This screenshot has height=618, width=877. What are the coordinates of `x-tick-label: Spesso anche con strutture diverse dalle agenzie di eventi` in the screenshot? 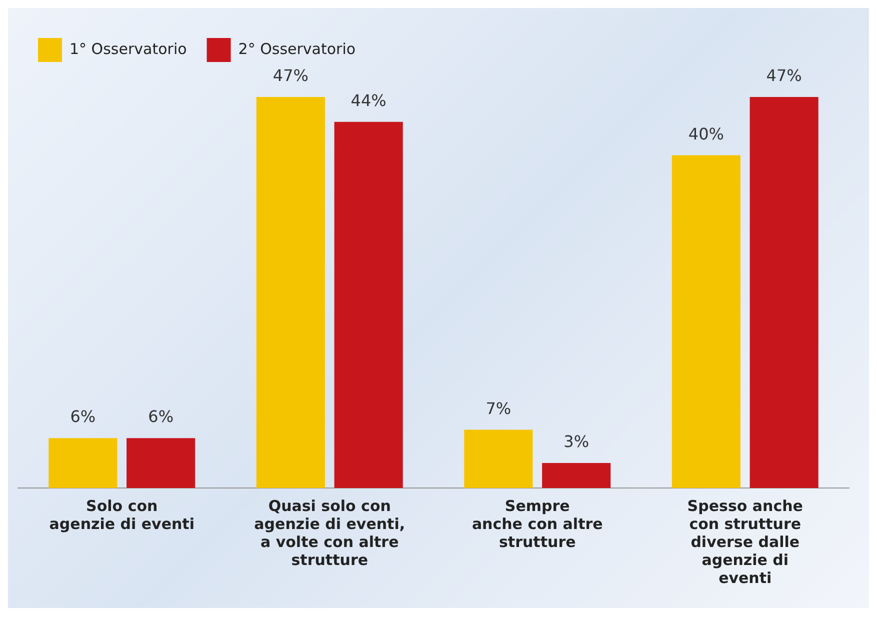 It's located at (745, 541).